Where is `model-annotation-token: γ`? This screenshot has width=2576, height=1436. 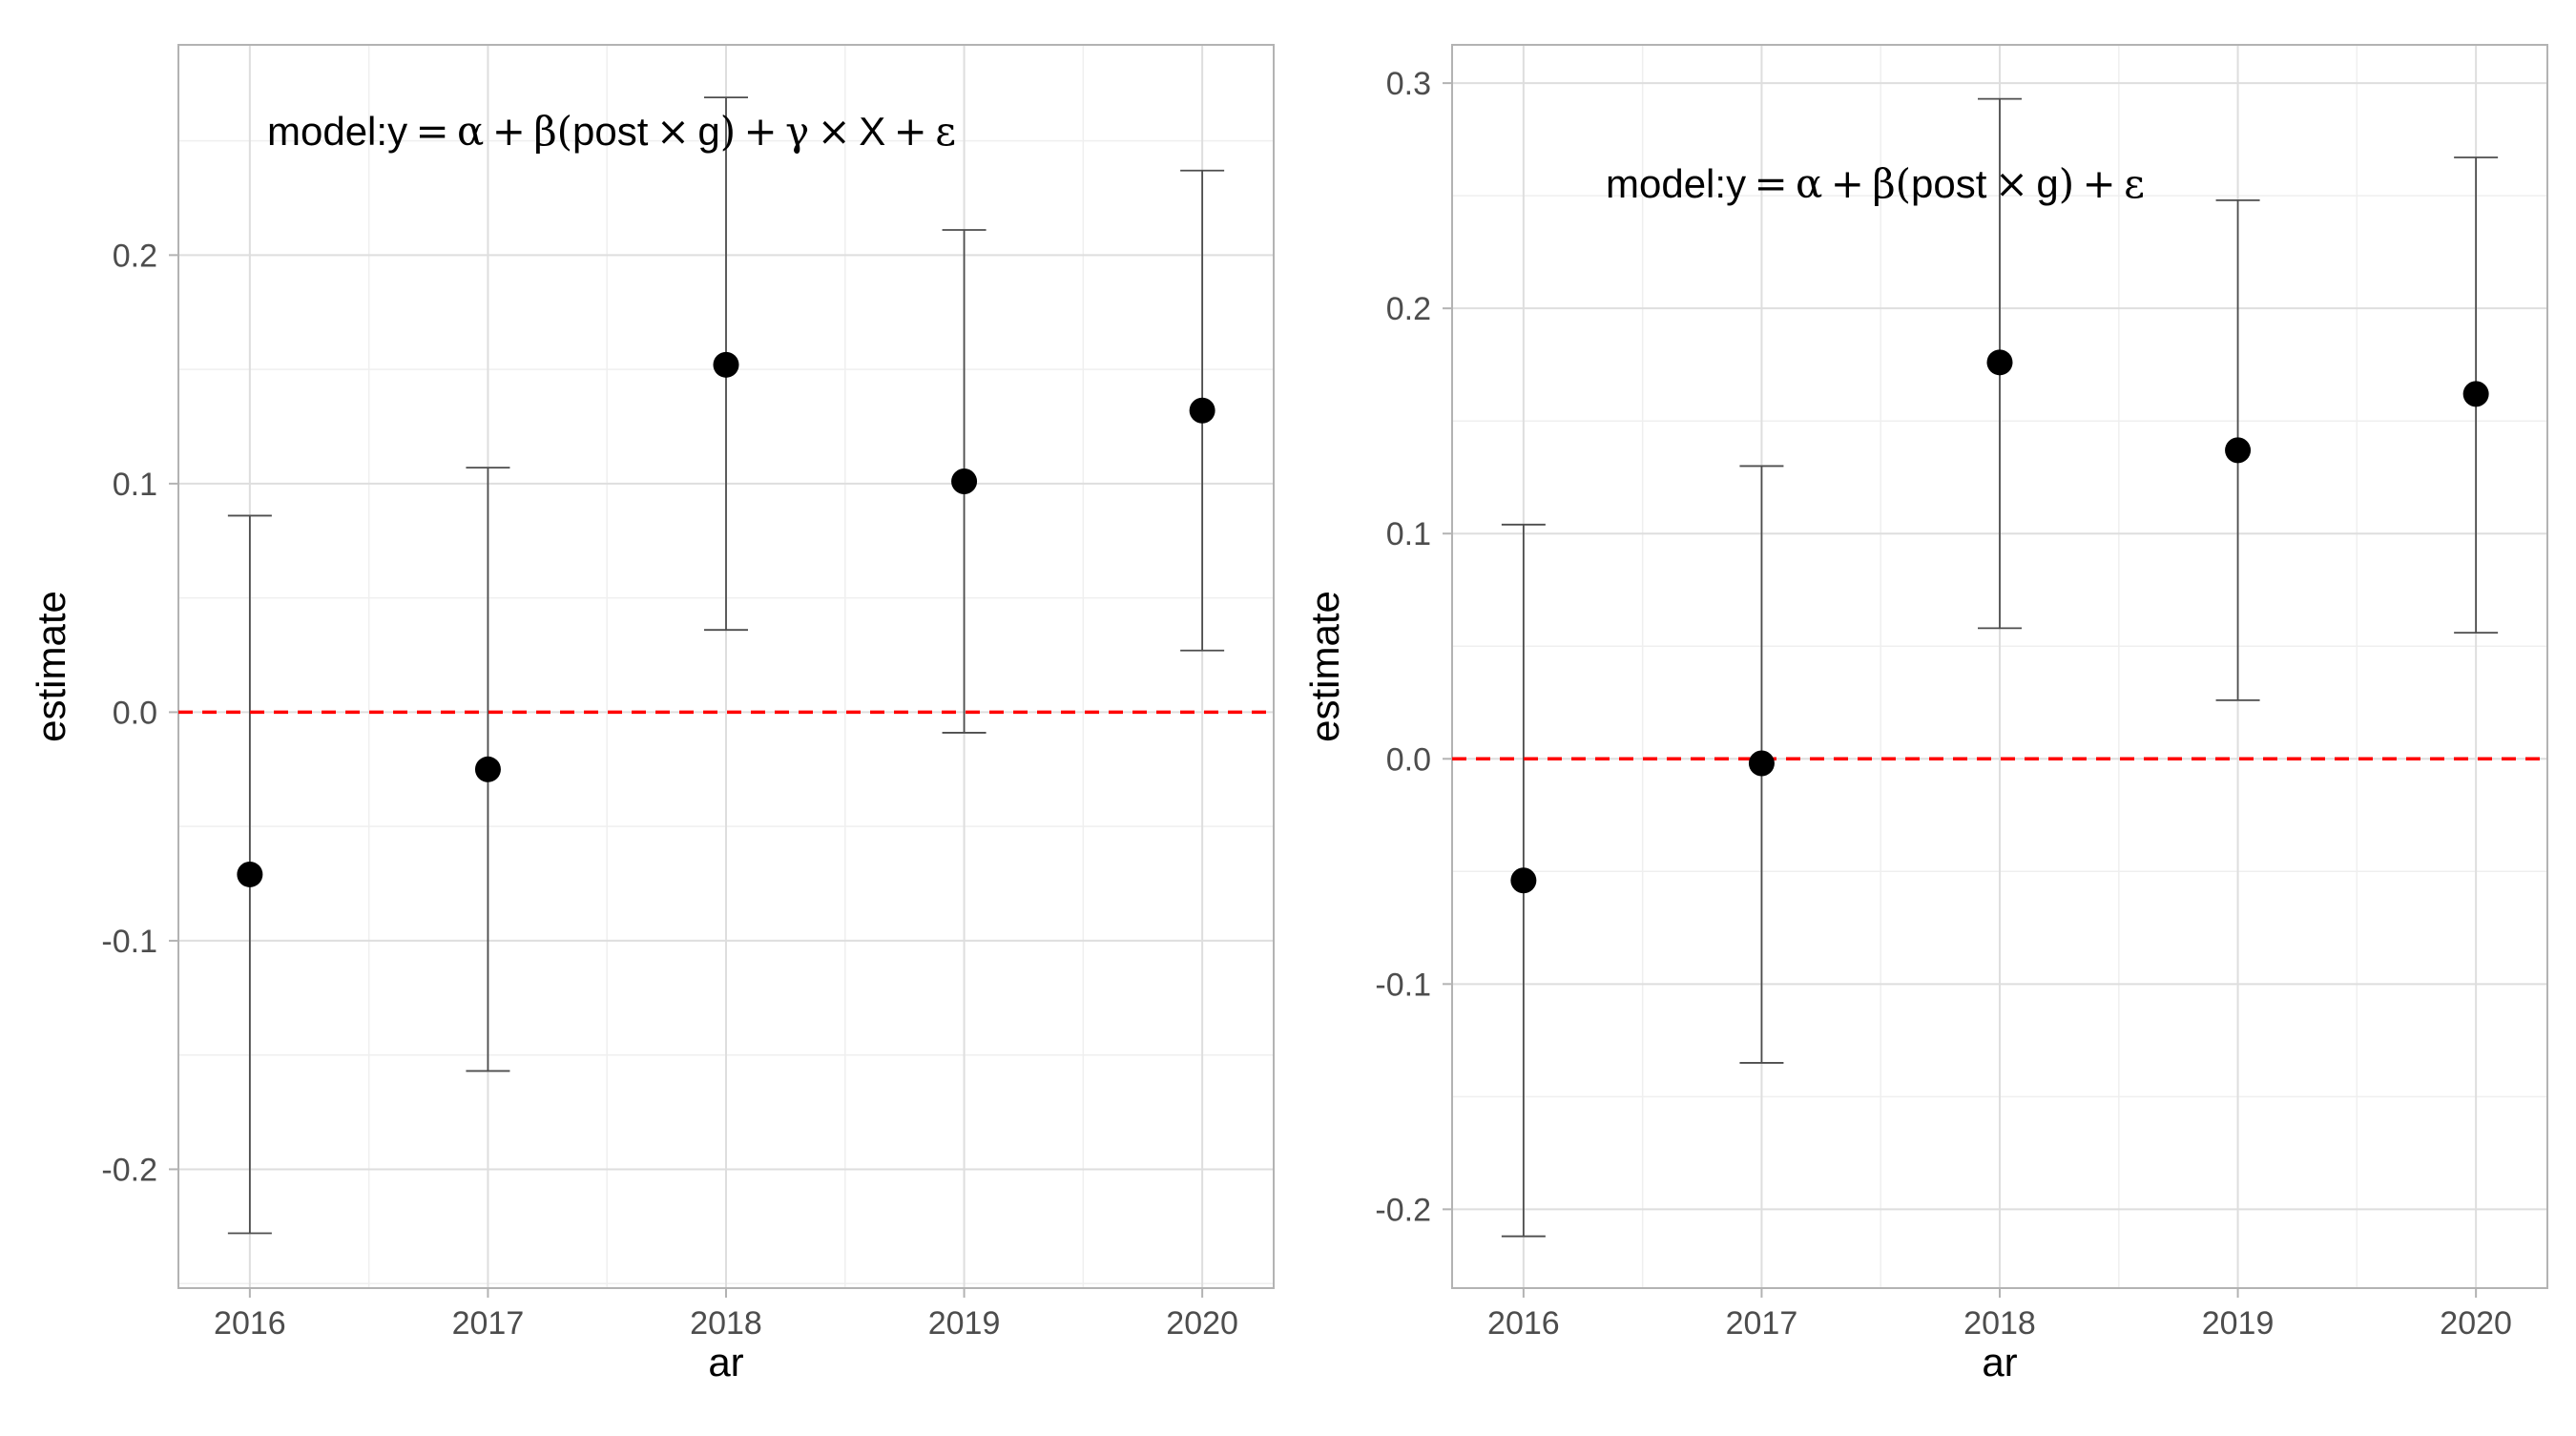
model-annotation-token: γ is located at coordinates (797, 131).